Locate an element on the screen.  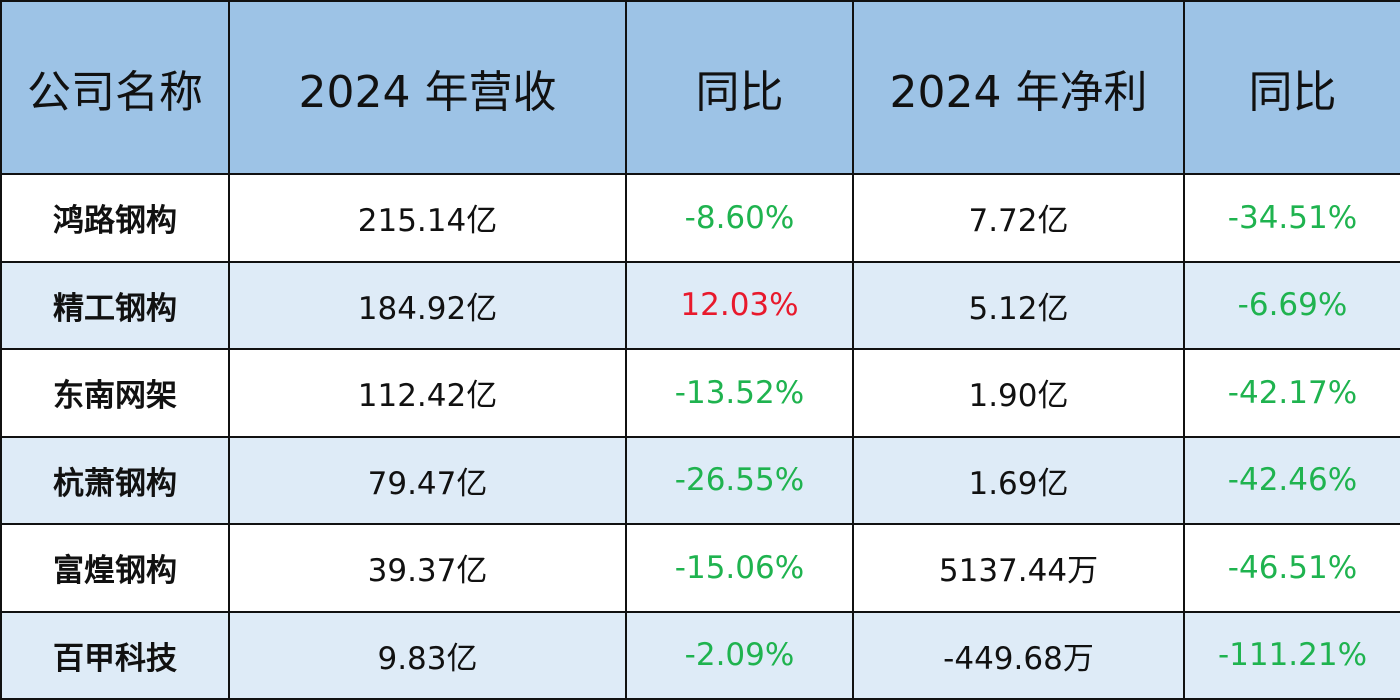
value-cell: -2.09% is located at coordinates (739, 655).